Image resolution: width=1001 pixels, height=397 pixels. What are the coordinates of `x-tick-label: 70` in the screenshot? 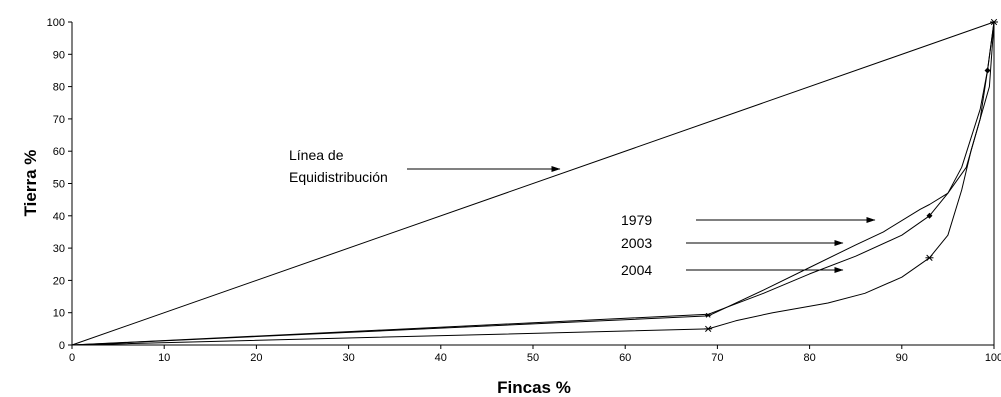 It's located at (717, 358).